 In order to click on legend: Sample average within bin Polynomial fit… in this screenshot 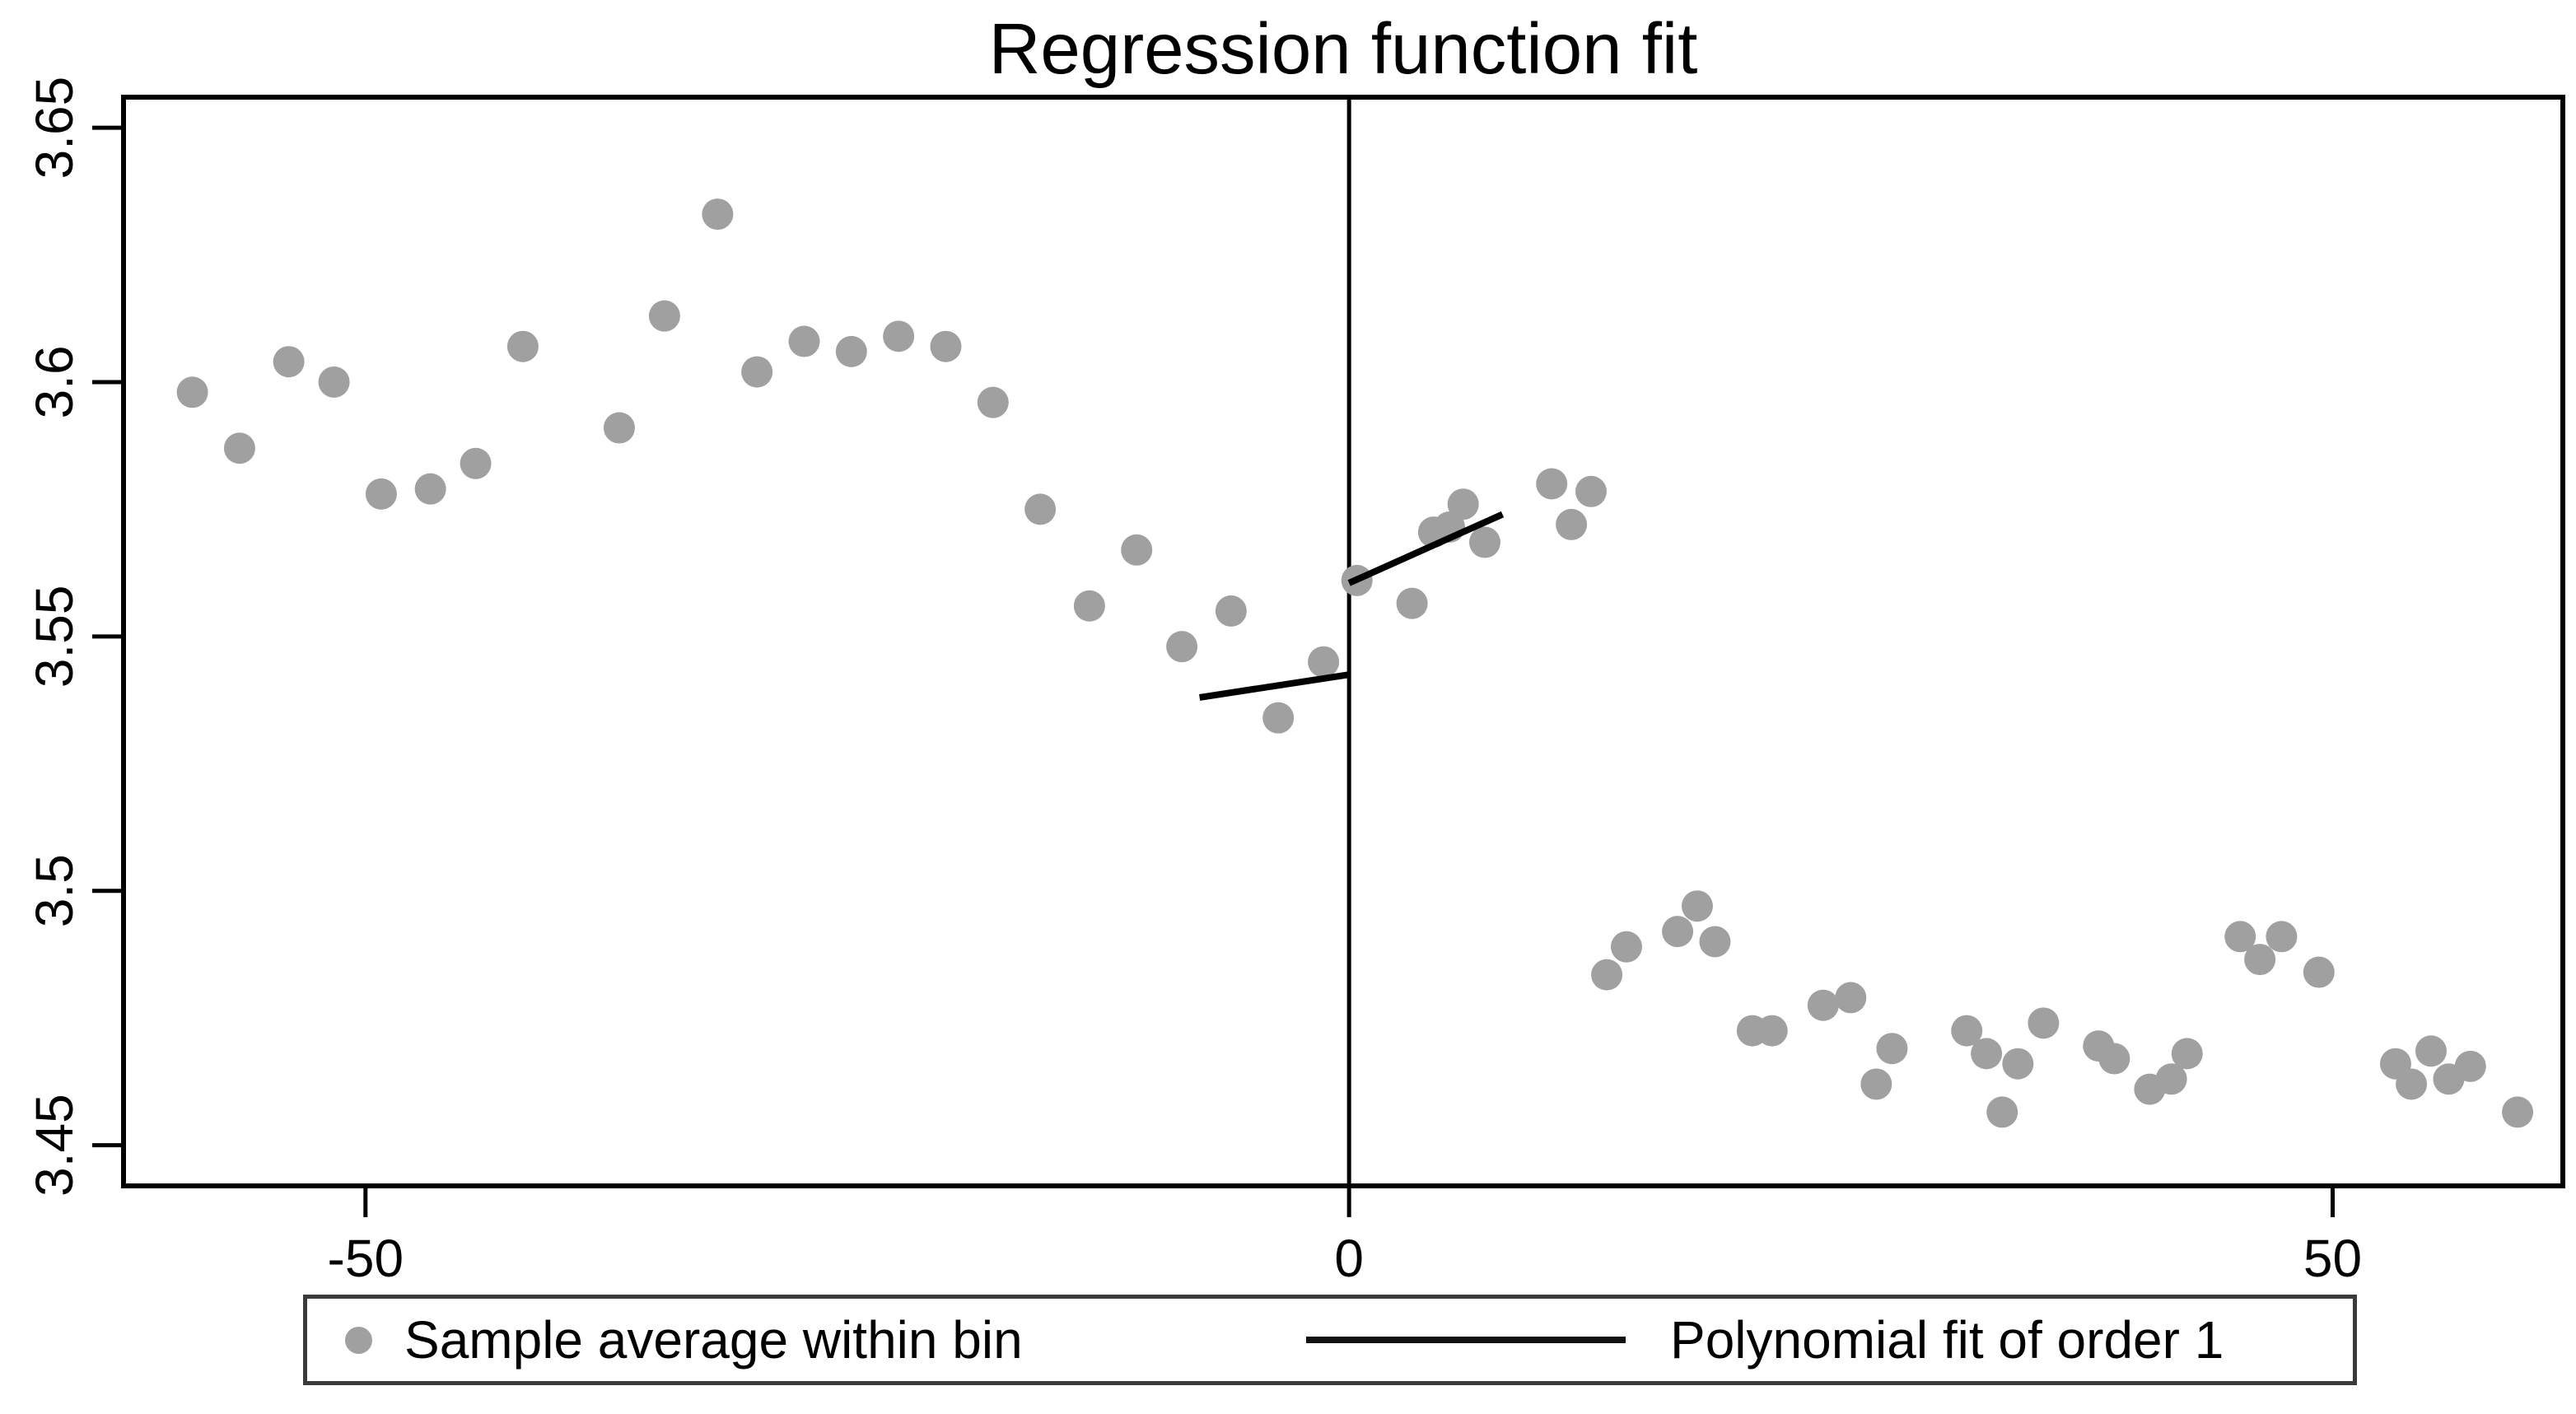, I will do `click(1330, 1340)`.